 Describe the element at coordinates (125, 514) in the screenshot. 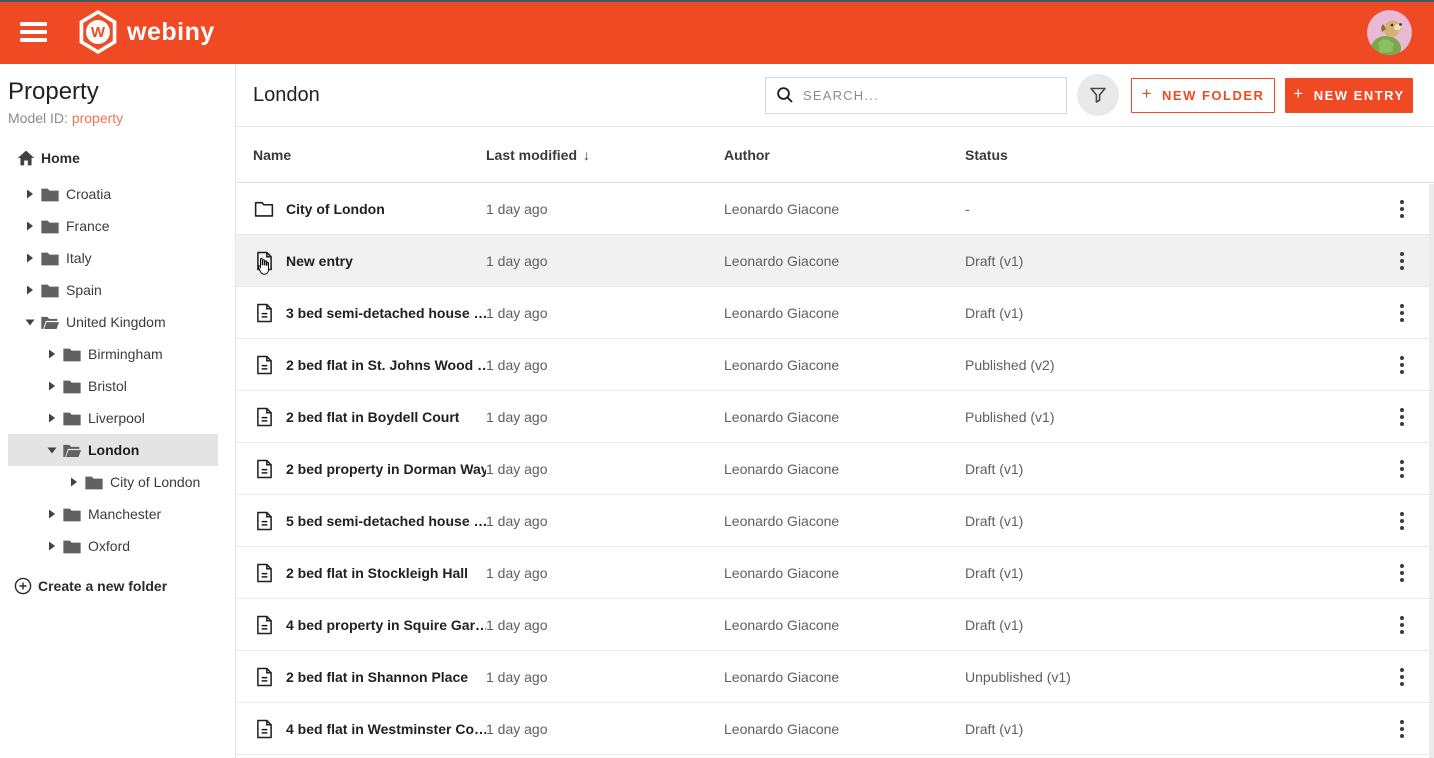

I see `tree-item-label: Manchester` at that location.